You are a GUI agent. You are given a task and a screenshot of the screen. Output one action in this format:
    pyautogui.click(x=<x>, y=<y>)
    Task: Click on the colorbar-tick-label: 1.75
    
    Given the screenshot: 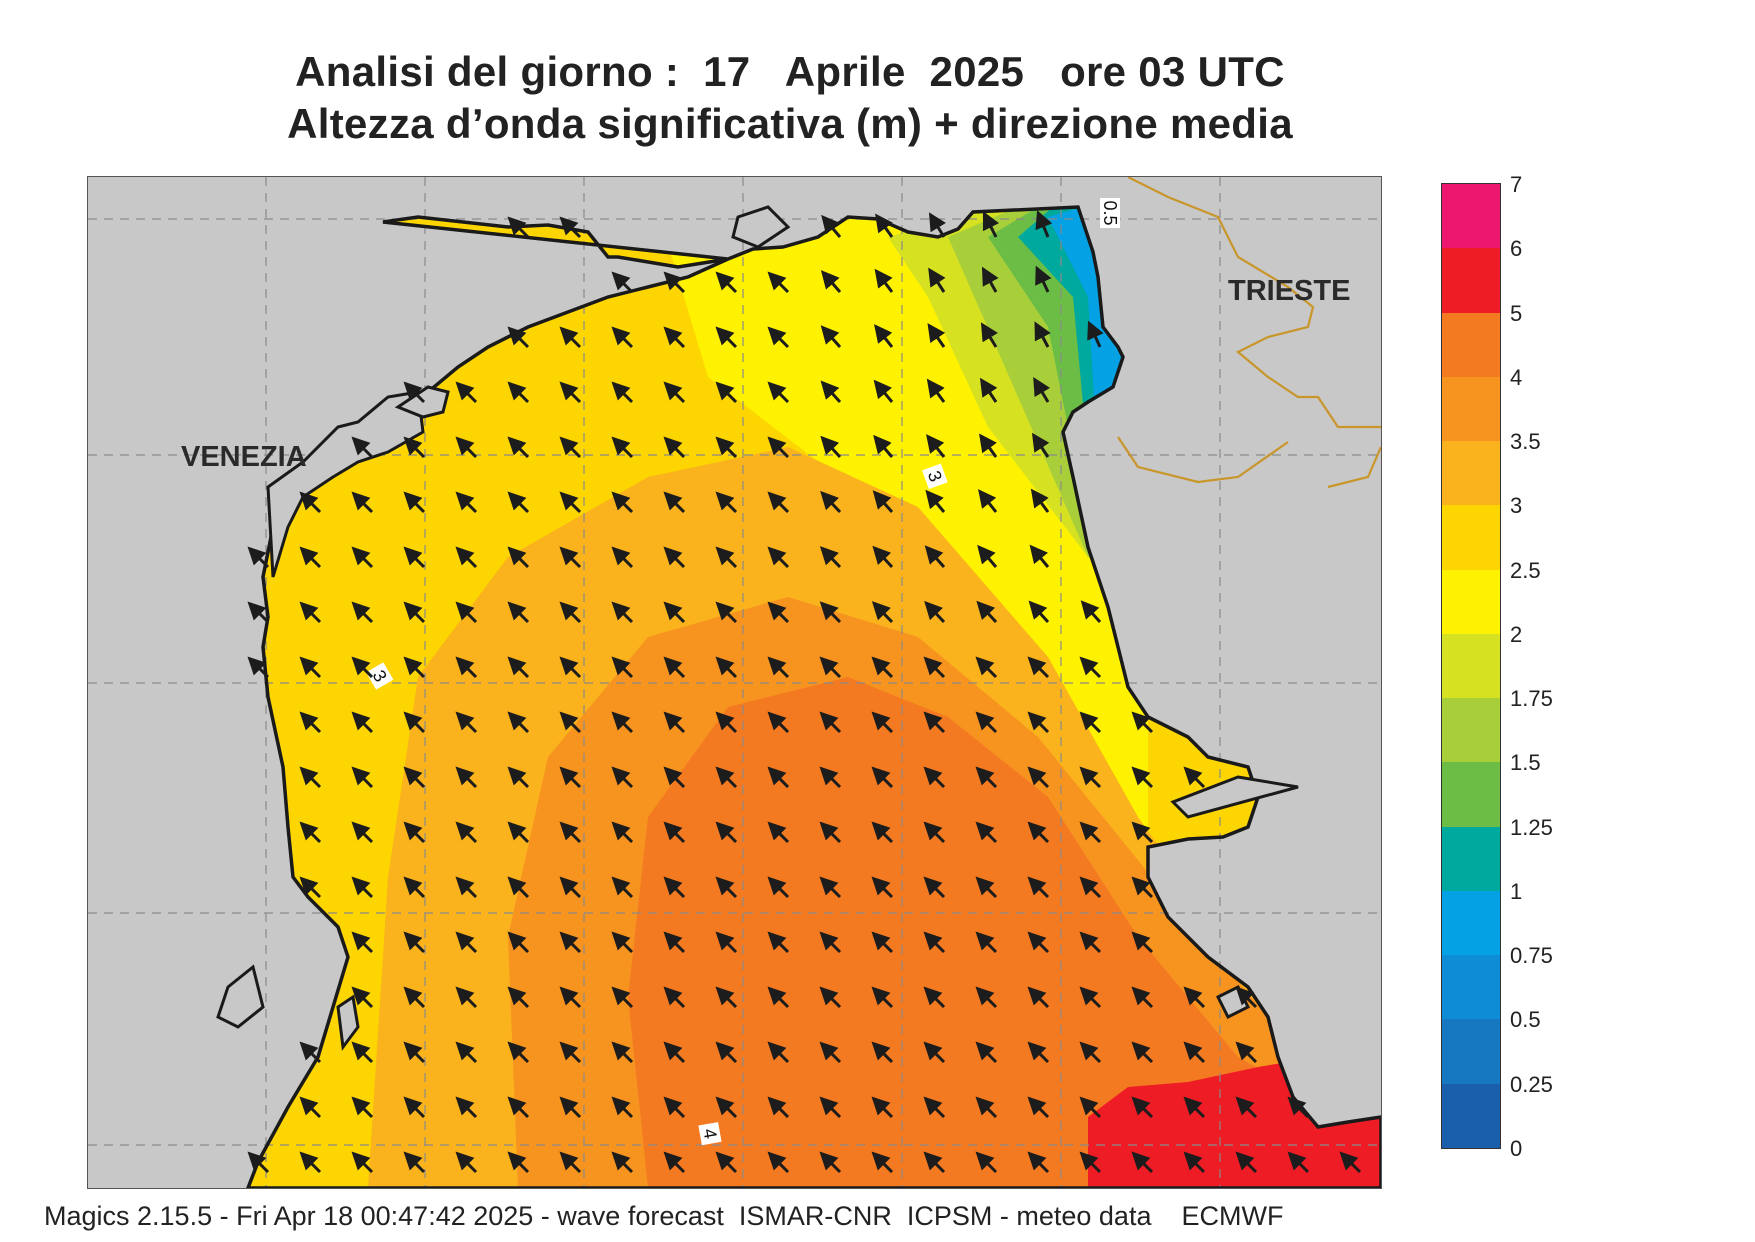 What is the action you would take?
    pyautogui.click(x=1531, y=699)
    